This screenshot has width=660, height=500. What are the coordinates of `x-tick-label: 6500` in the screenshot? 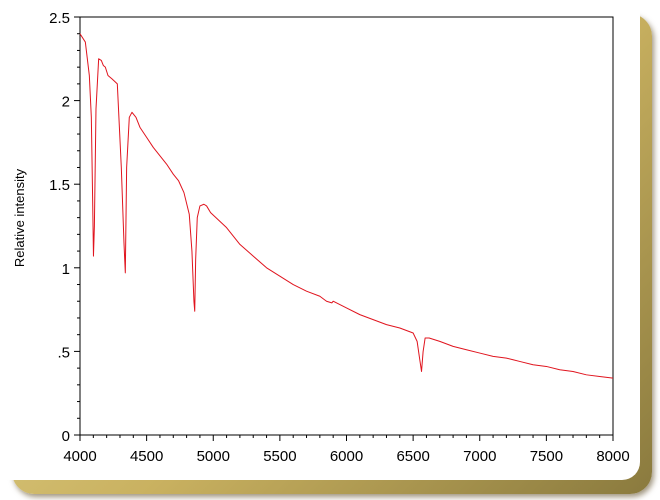 It's located at (412, 456).